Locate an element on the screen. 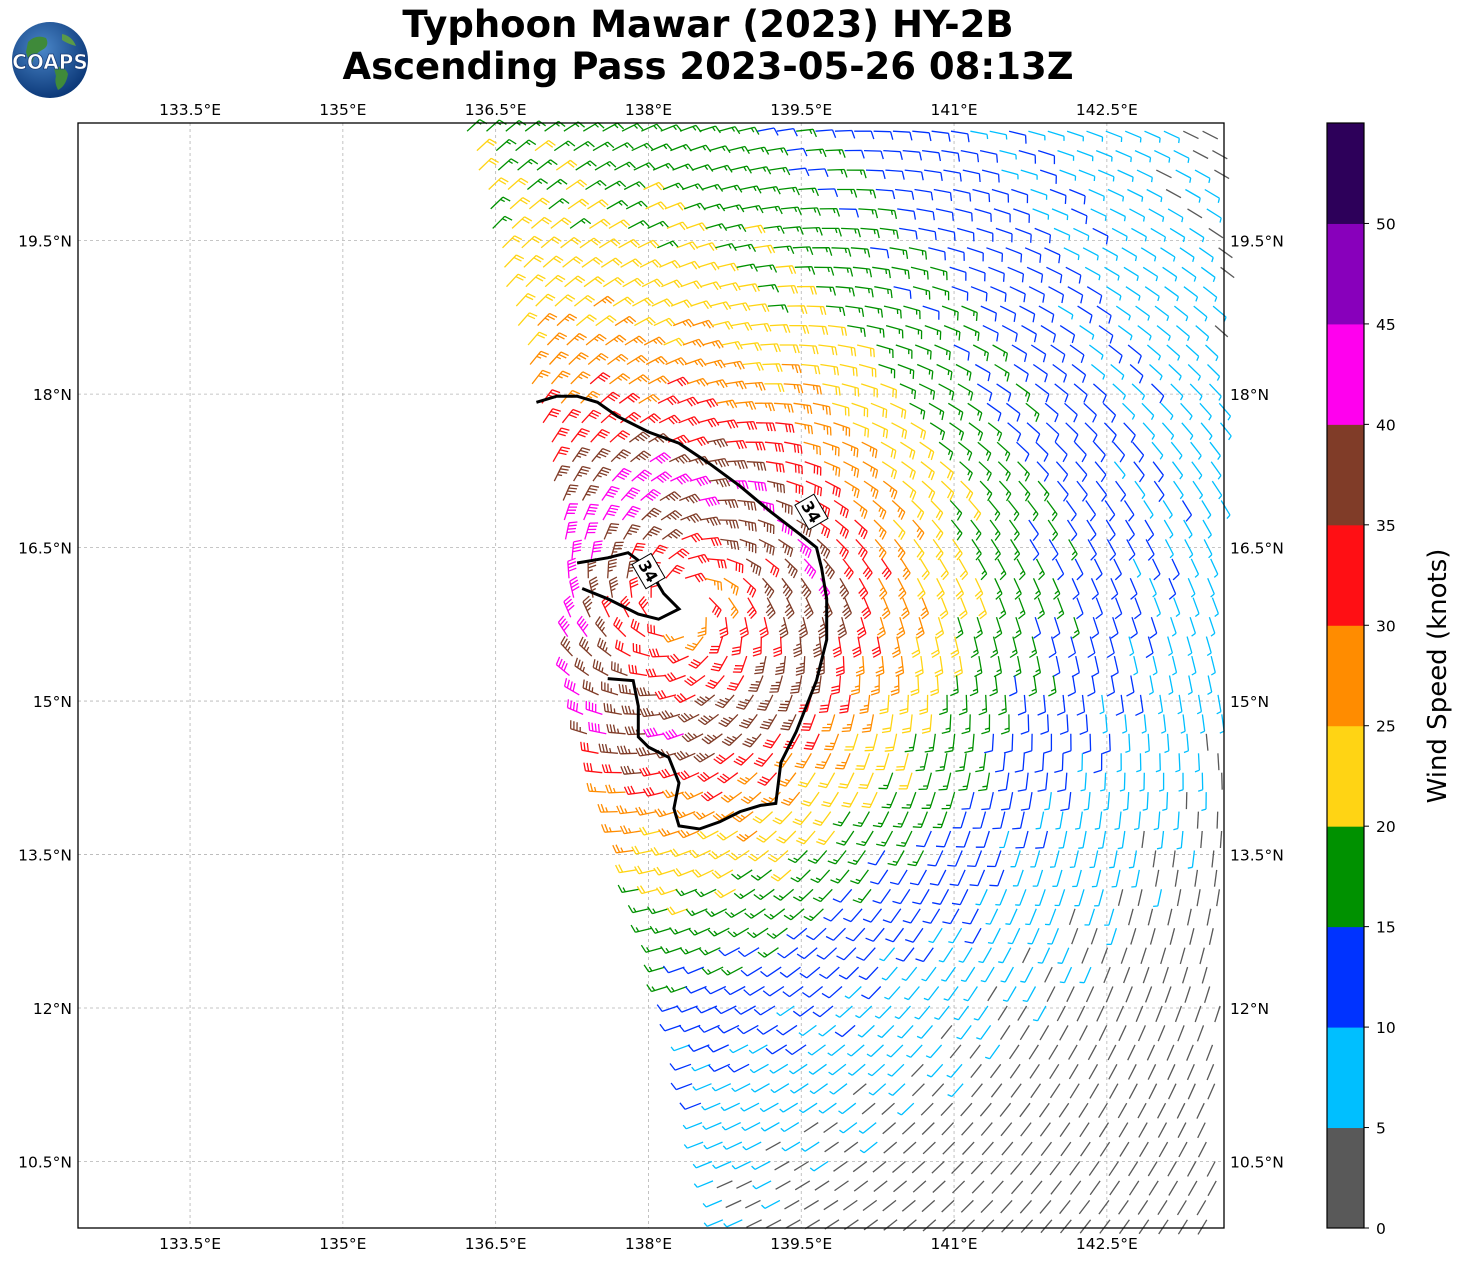  contour-label-box is located at coordinates (648, 571).